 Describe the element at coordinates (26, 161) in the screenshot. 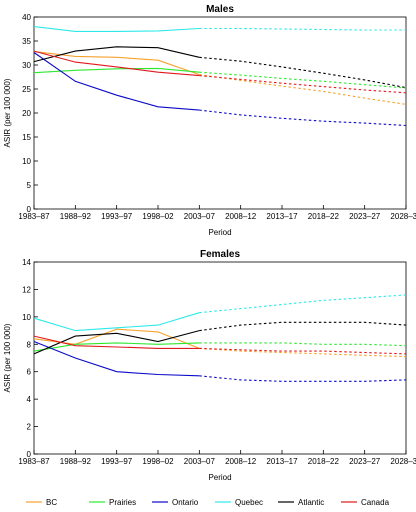

I see `males-y-tick-label: 10` at that location.